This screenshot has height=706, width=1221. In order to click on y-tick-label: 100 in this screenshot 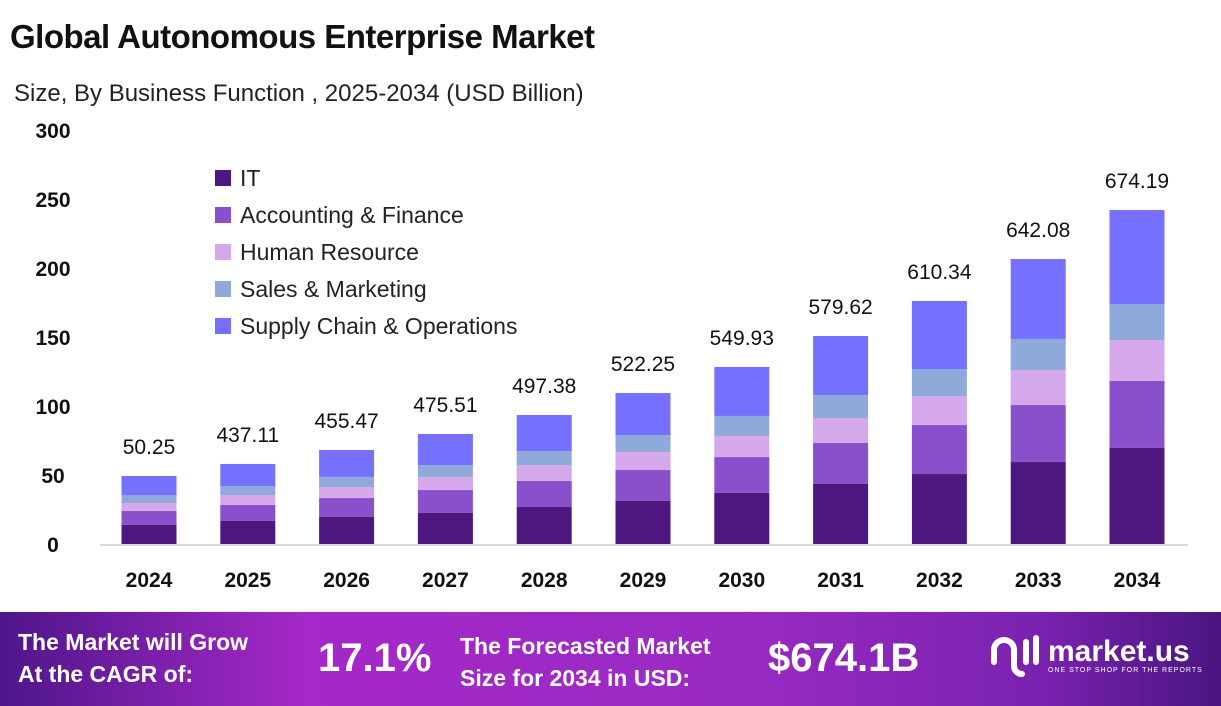, I will do `click(52, 407)`.